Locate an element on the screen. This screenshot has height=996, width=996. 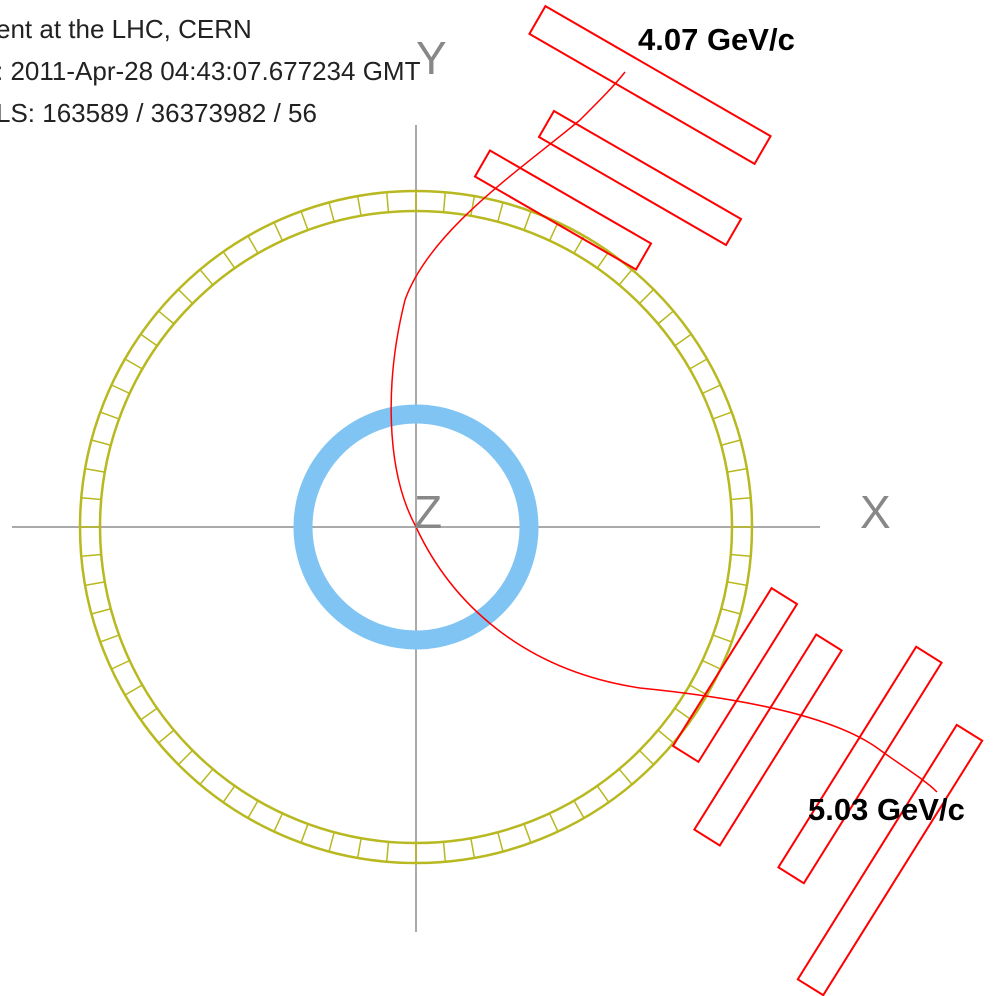
track-momentum: 4.07 GeV/c is located at coordinates (716, 39).